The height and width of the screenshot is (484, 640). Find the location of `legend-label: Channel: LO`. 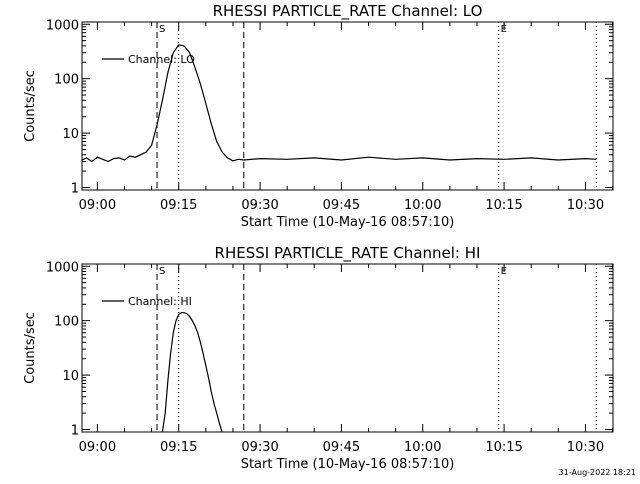

legend-label: Channel: LO is located at coordinates (161, 59).